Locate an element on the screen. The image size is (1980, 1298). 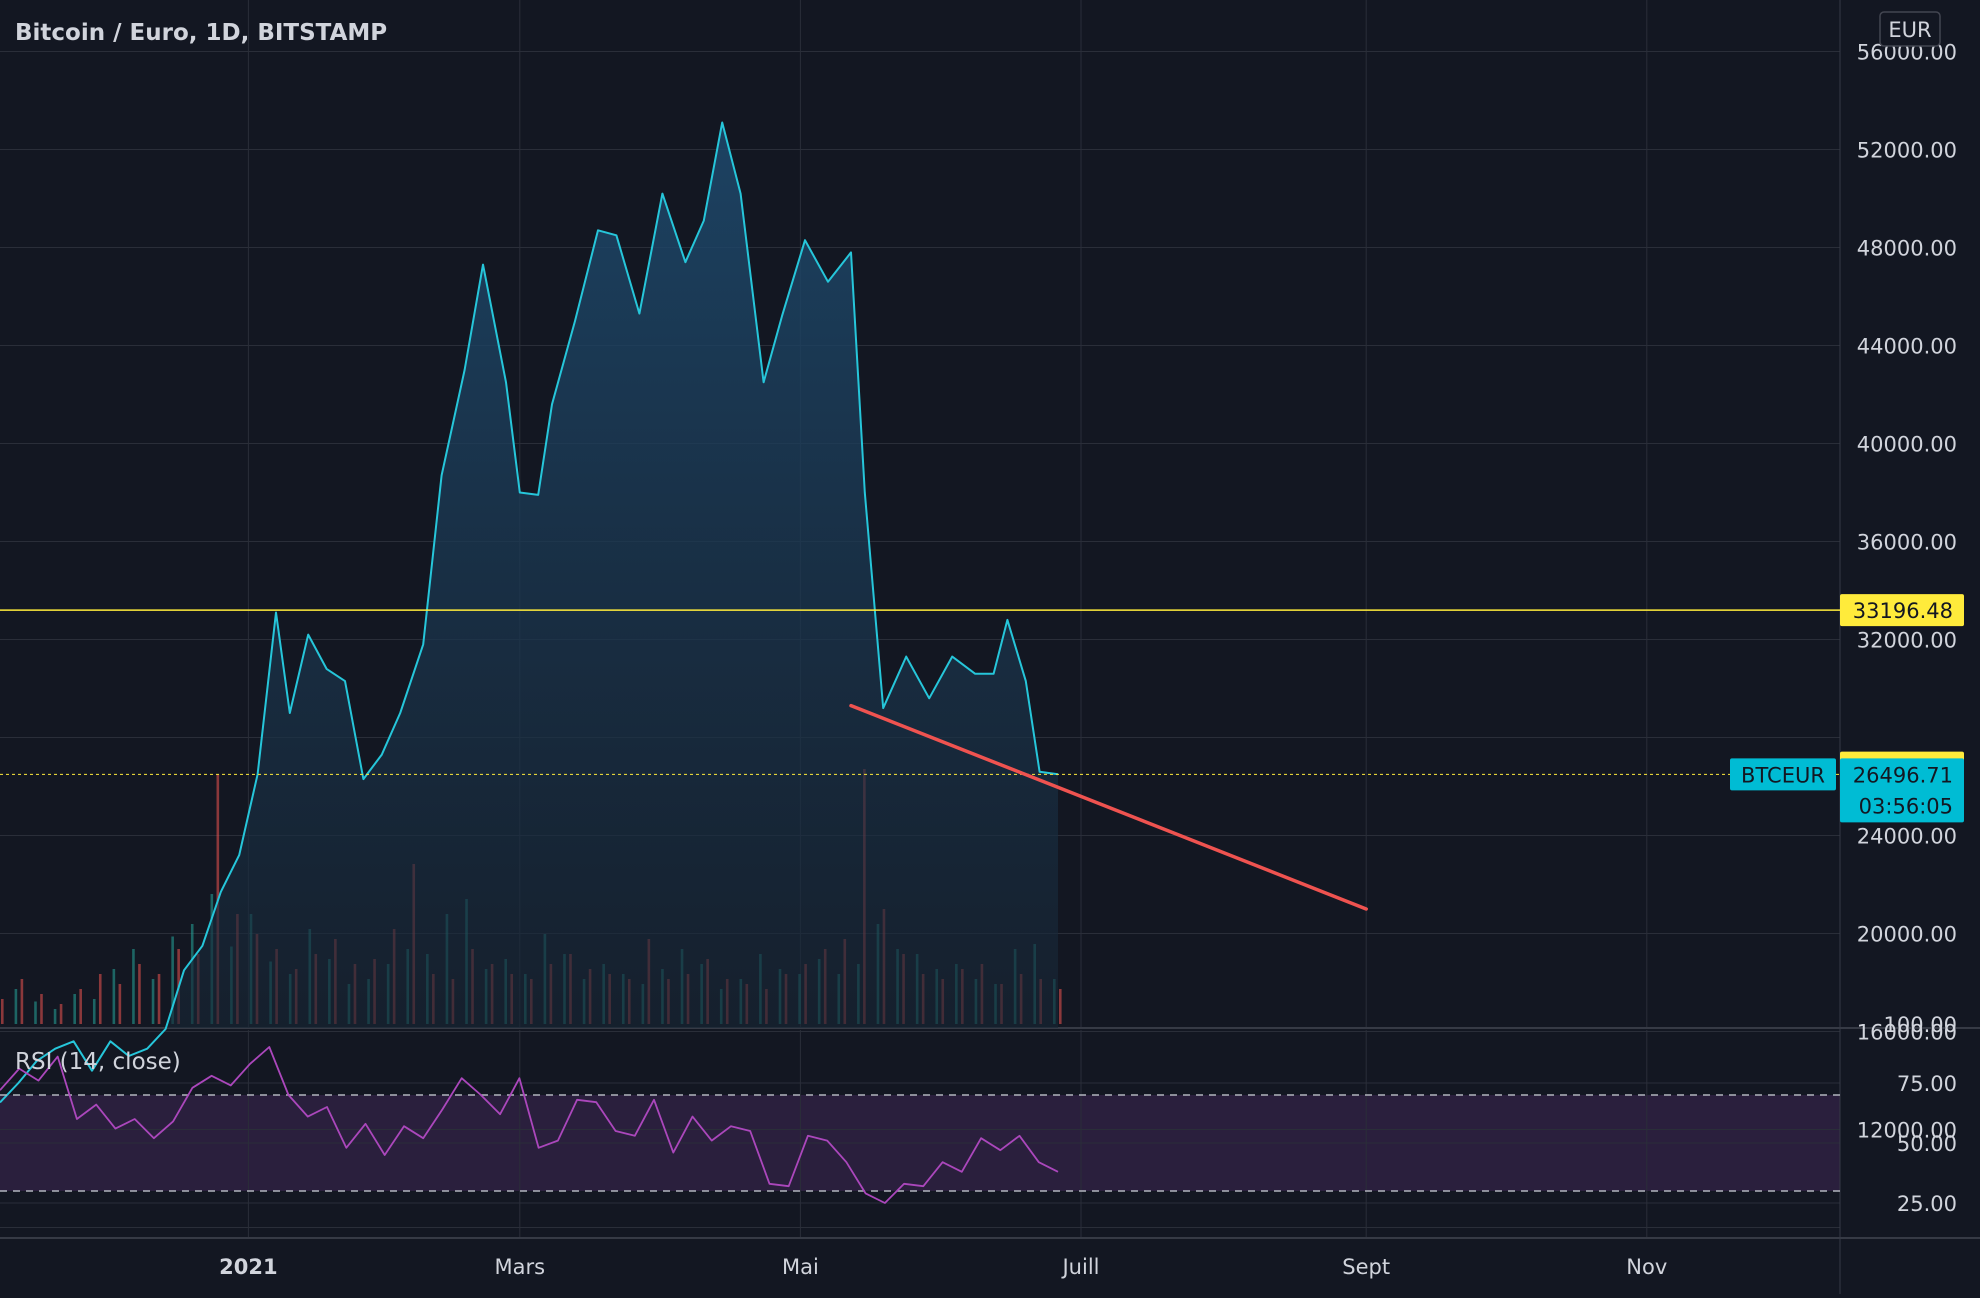
volume-axis-label: 100.00 is located at coordinates (1920, 1025).